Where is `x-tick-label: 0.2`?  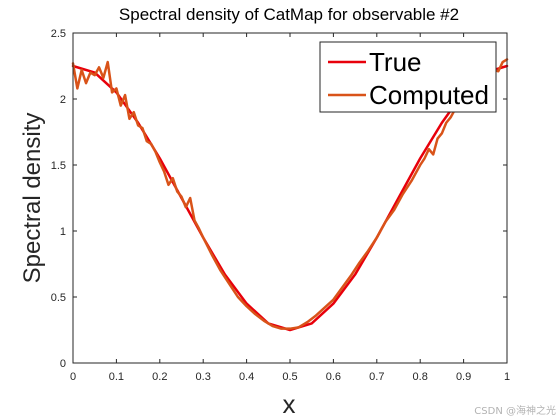 x-tick-label: 0.2 is located at coordinates (159, 377).